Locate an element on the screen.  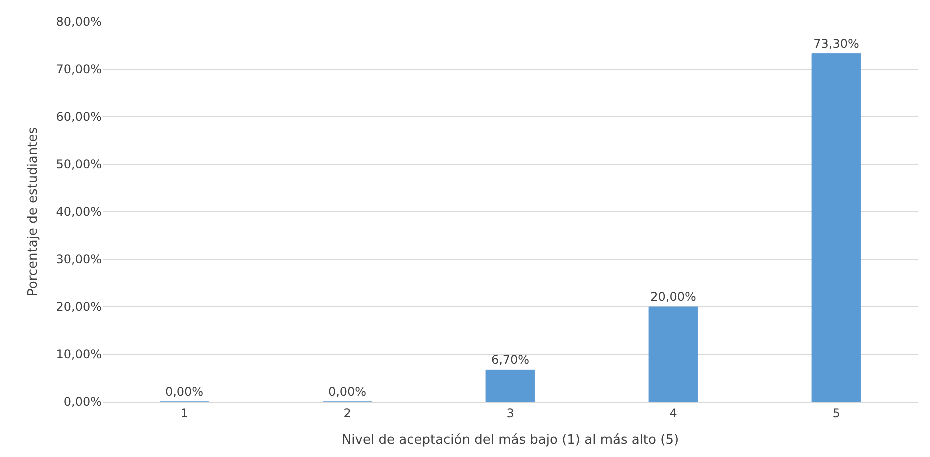
x-axis-title: Nivel de aceptación del más bajo (1) al más alto (5) is located at coordinates (511, 440).